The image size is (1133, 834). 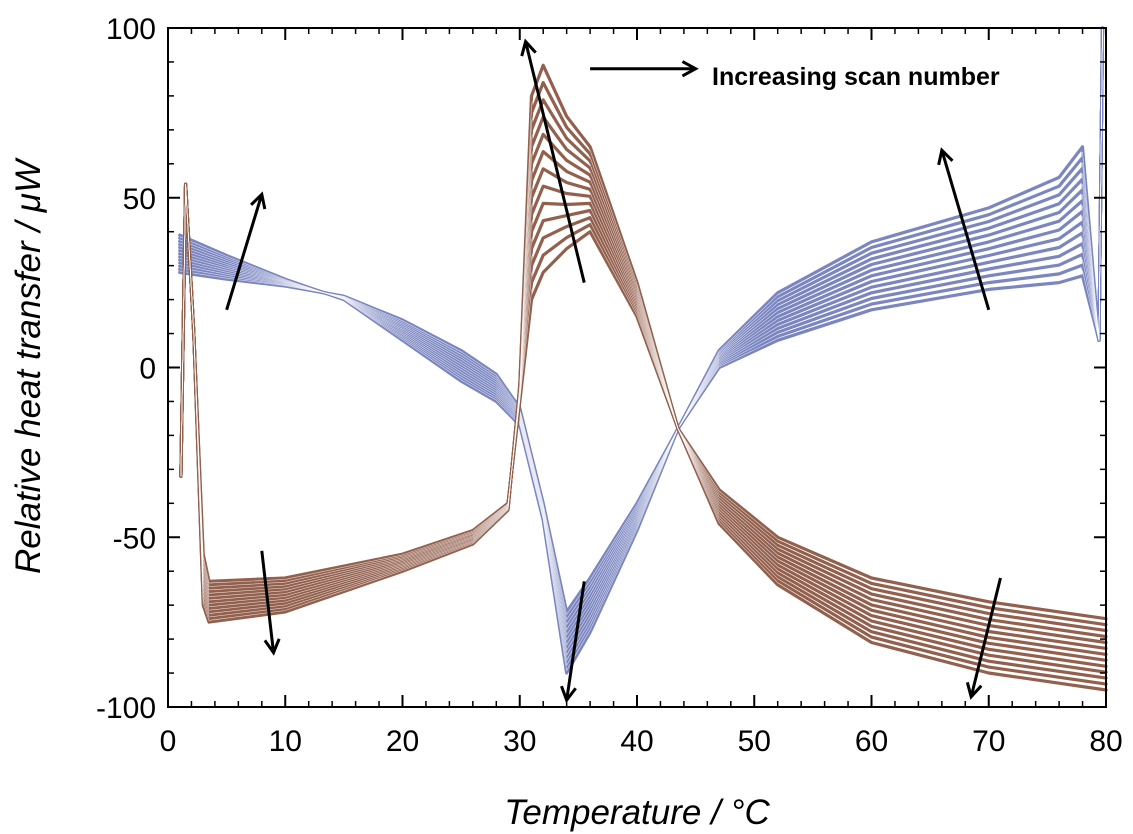 I want to click on y-axis-title: Relative heat transfer / μW, so click(x=28, y=365).